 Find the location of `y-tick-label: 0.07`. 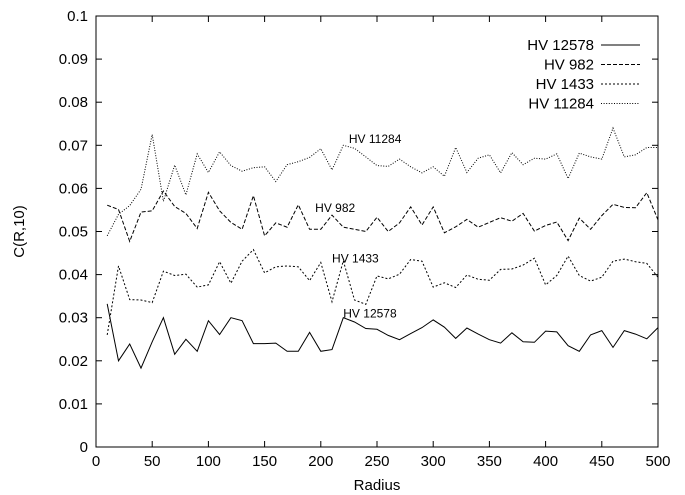

y-tick-label: 0.07 is located at coordinates (73, 145).